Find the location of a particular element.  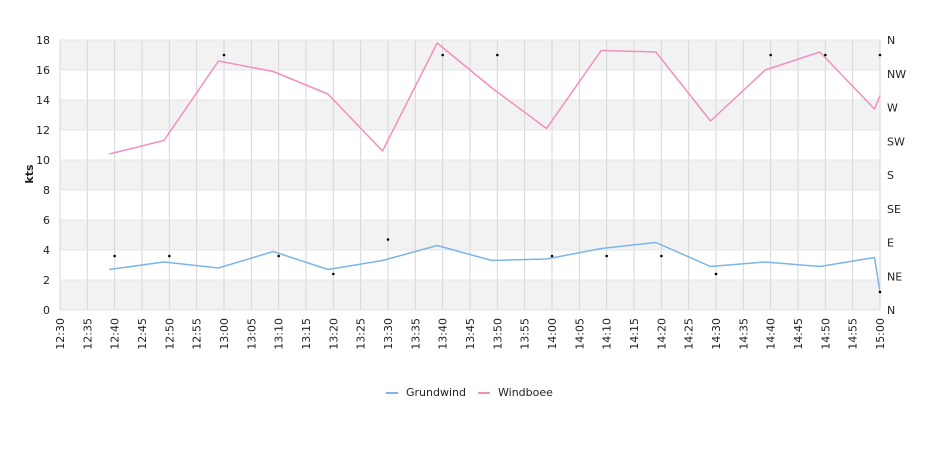

x-tick-label: 14:10 is located at coordinates (607, 334).